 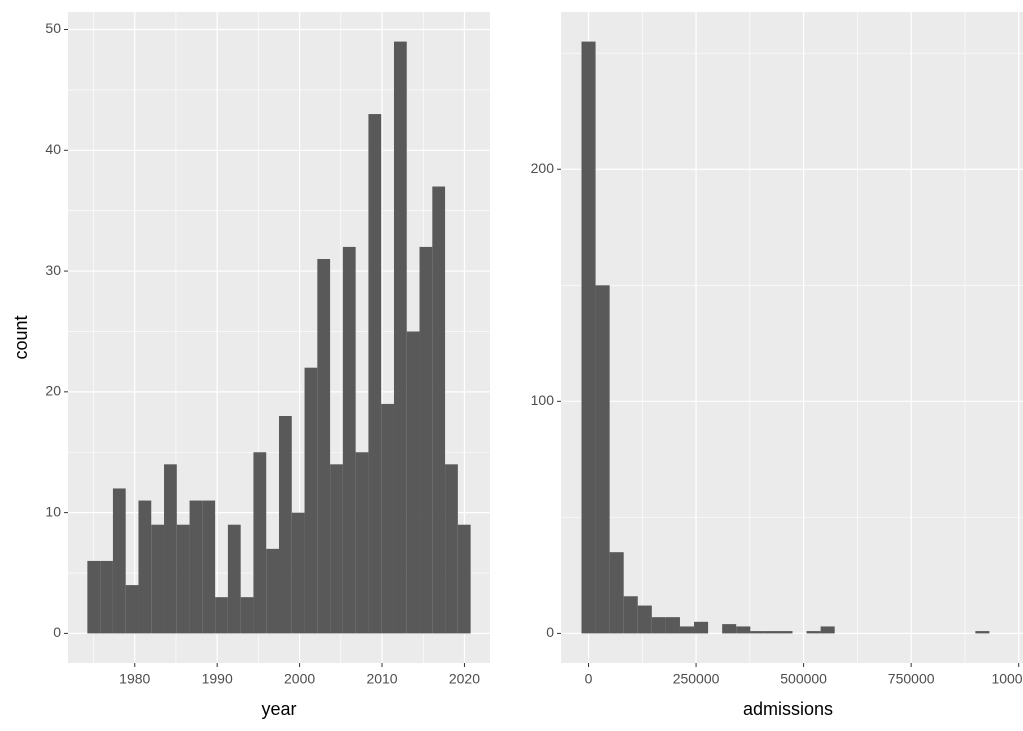 What do you see at coordinates (464, 679) in the screenshot?
I see `x-tick-label: 2020` at bounding box center [464, 679].